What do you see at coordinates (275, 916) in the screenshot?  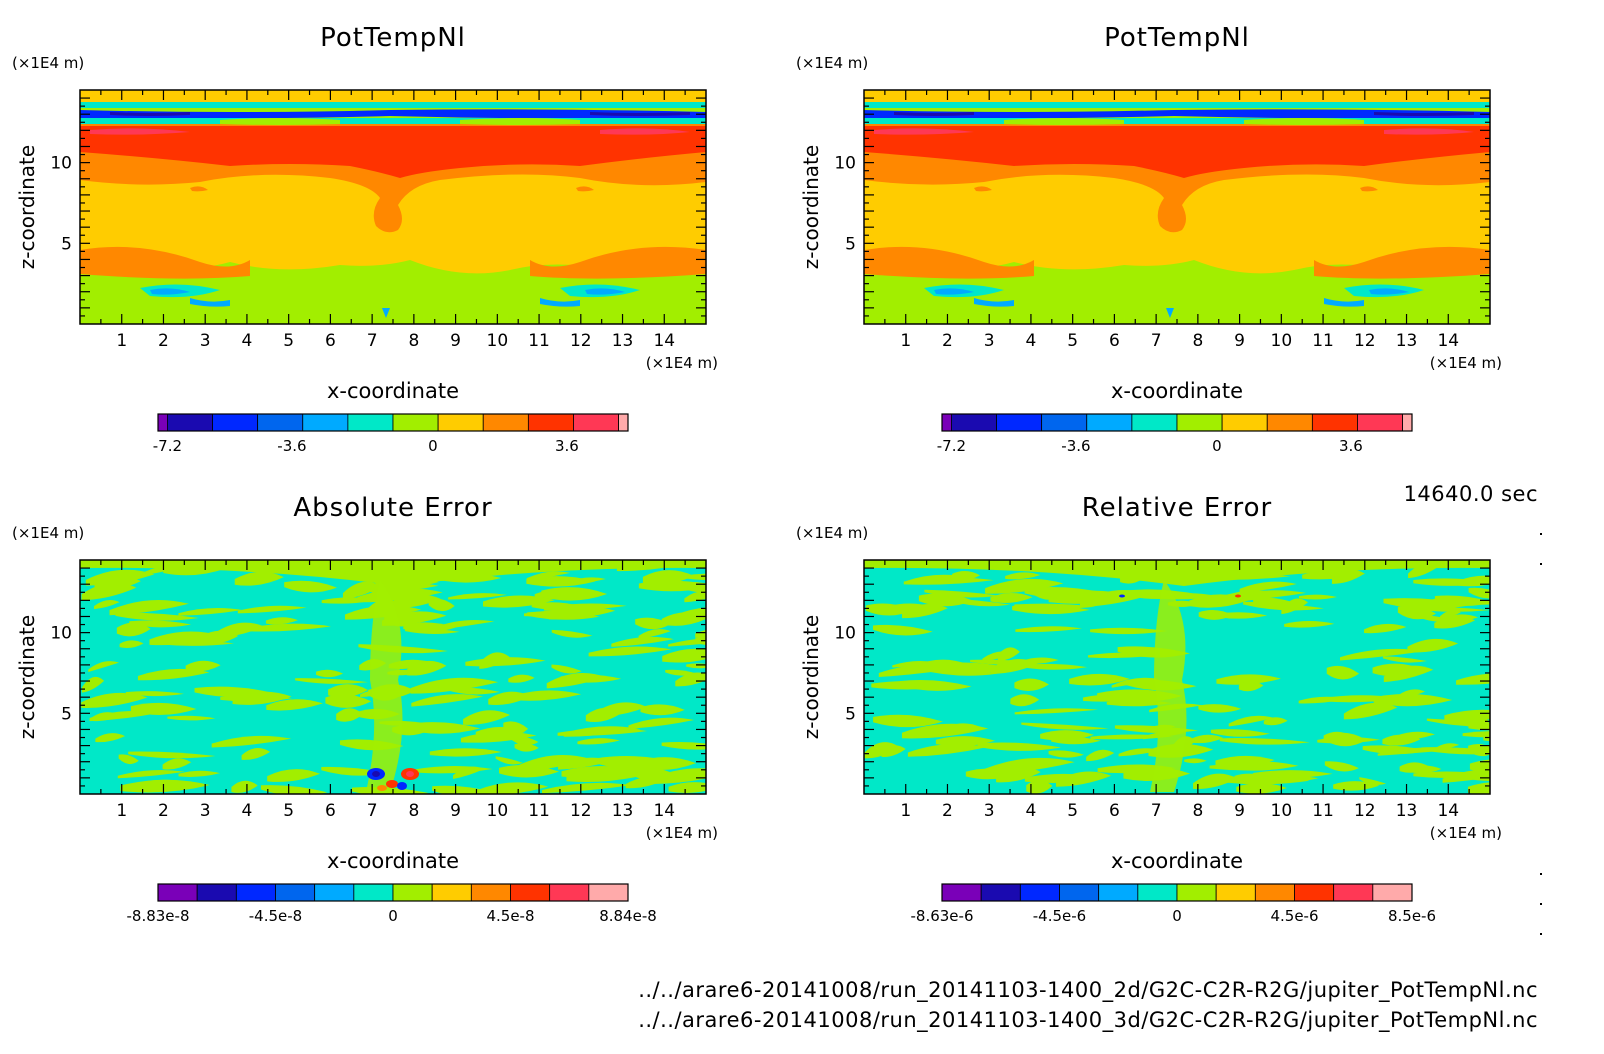 I see `colorbar-tick-label: -4.5e-8` at bounding box center [275, 916].